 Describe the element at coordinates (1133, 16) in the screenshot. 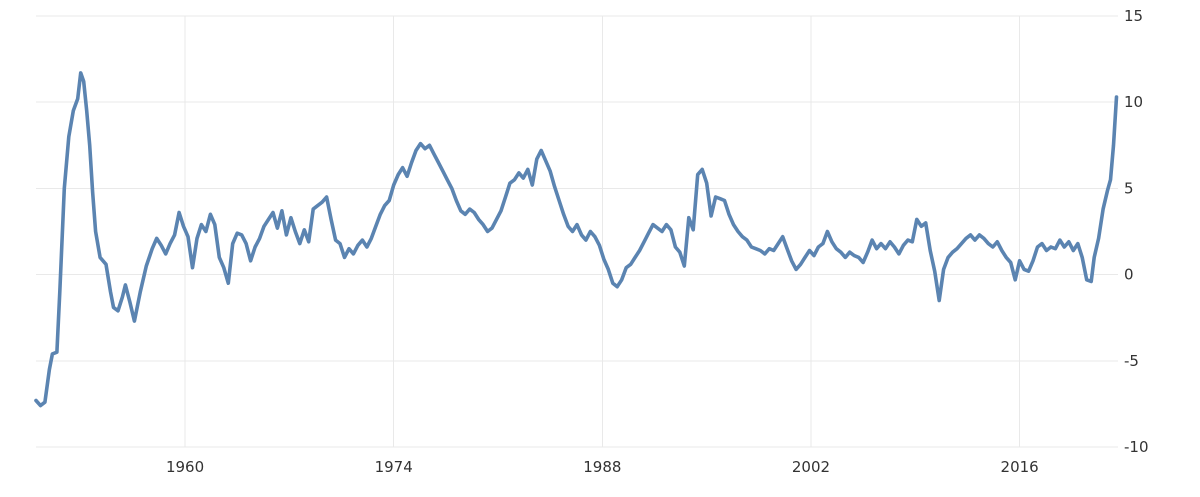

I see `y-tick-label: 15` at that location.